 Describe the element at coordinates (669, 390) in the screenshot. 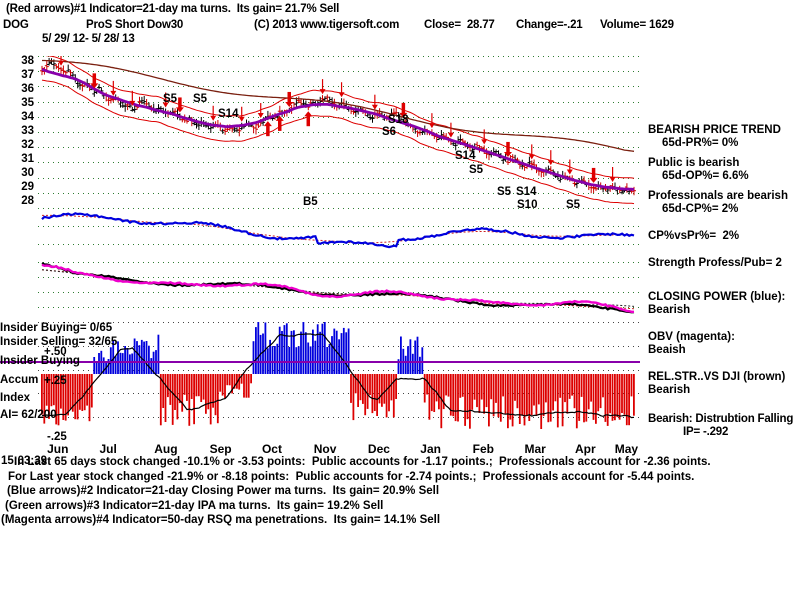

I see `relative-strength-value: Bearish` at that location.